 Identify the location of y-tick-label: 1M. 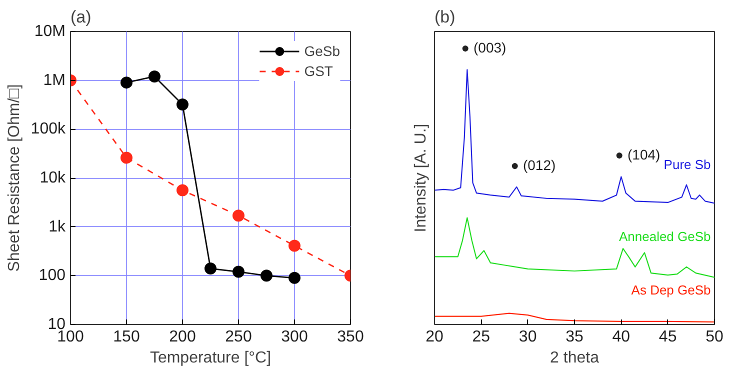
(54, 80).